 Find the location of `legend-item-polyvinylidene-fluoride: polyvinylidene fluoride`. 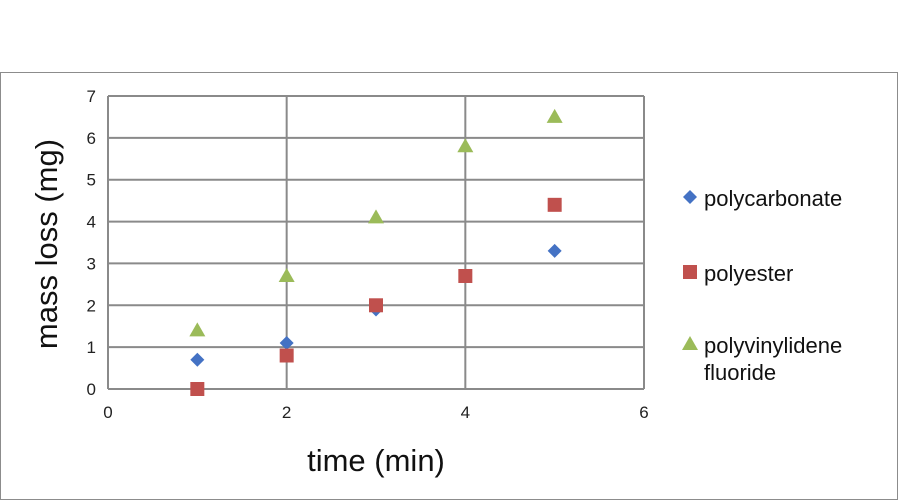

legend-item-polyvinylidene-fluoride: polyvinylidene fluoride is located at coordinates (765, 359).